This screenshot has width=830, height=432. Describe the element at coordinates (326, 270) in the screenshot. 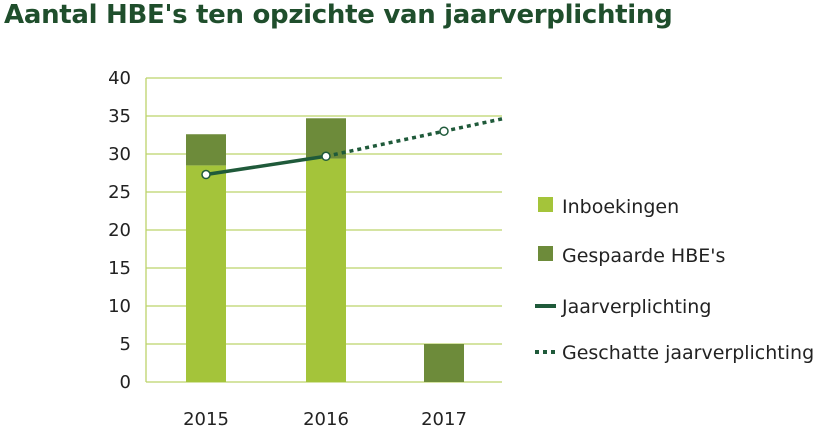

I see `bar-inboekingen-2016` at that location.